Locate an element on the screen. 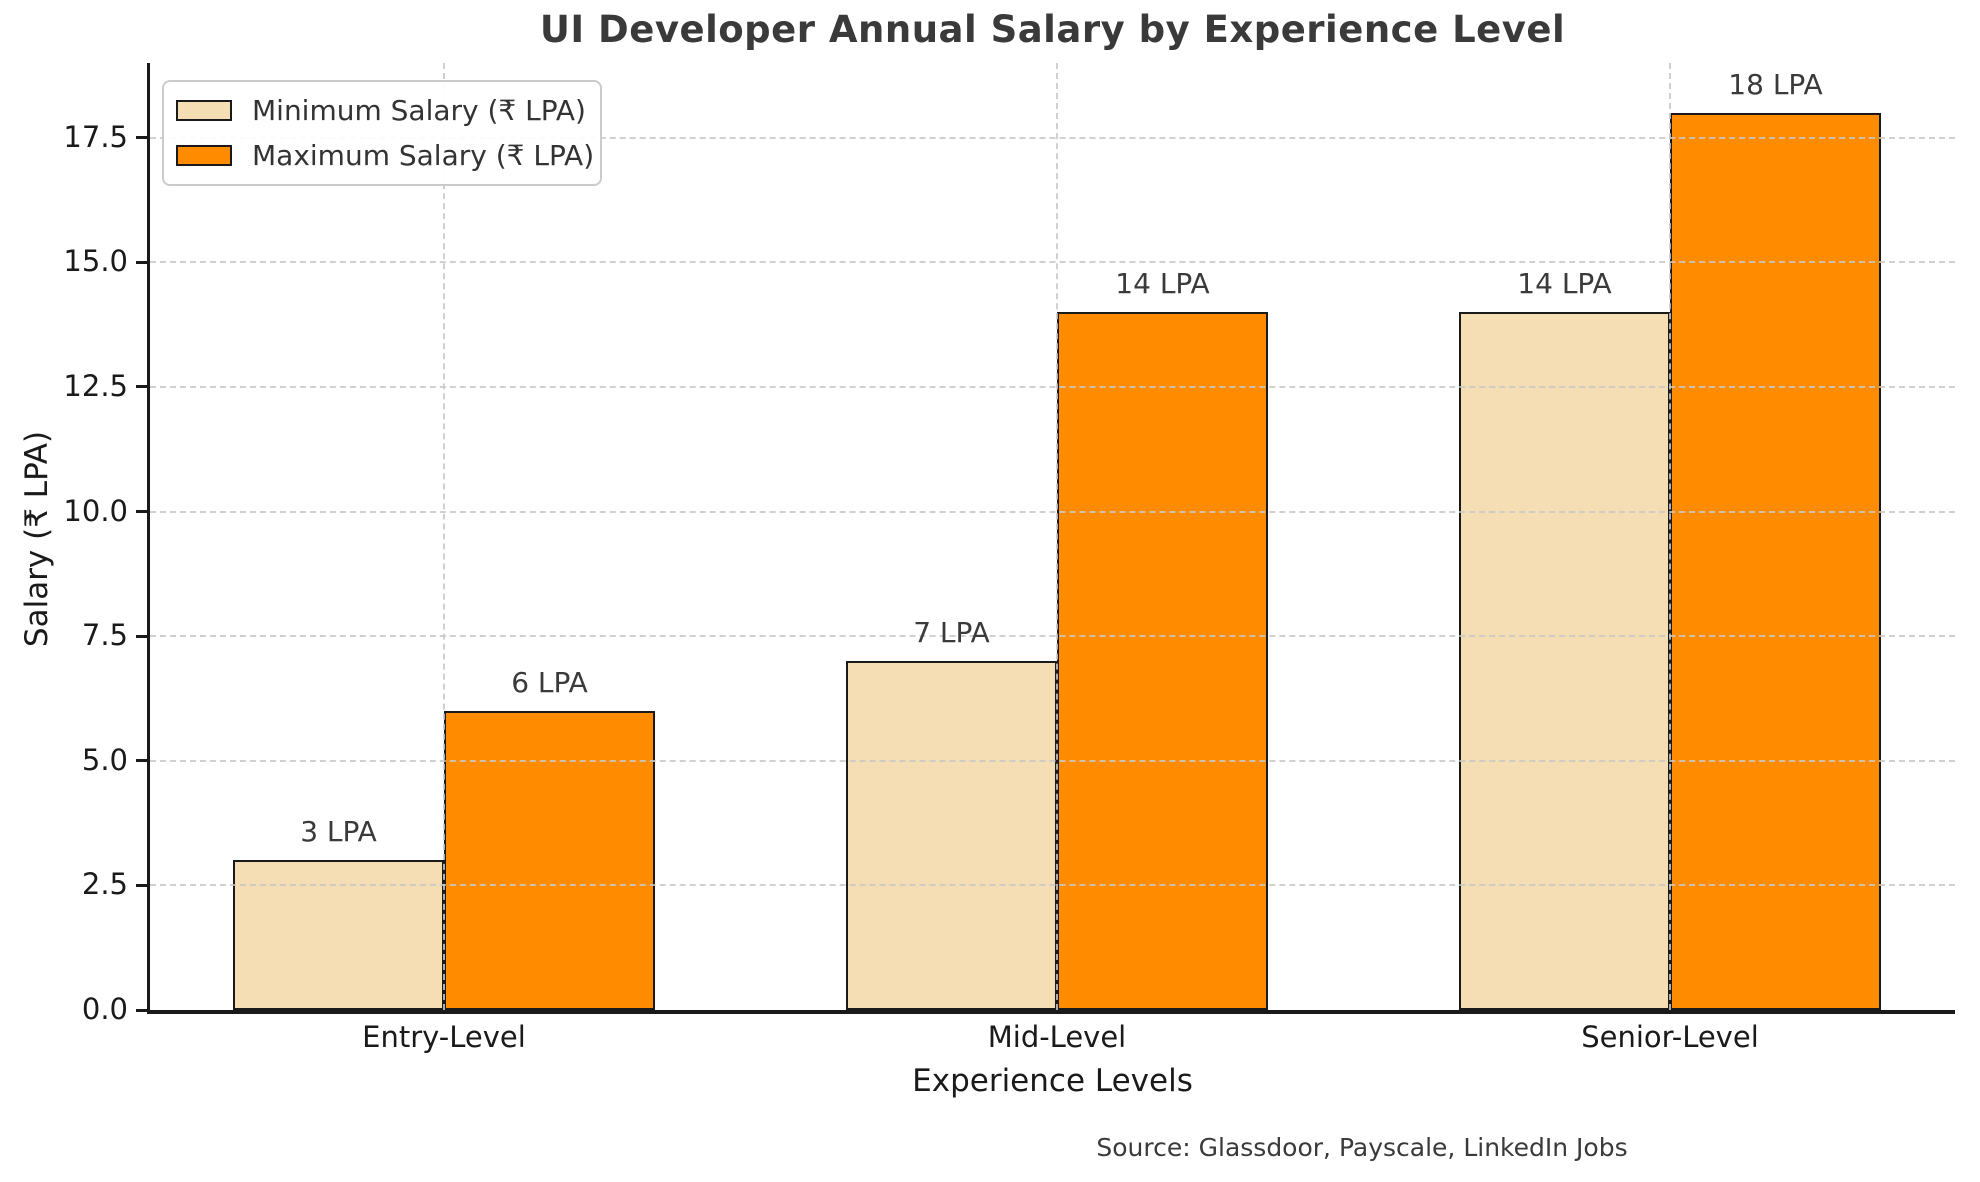  legend-swatch-maximum-icon is located at coordinates (204, 155).